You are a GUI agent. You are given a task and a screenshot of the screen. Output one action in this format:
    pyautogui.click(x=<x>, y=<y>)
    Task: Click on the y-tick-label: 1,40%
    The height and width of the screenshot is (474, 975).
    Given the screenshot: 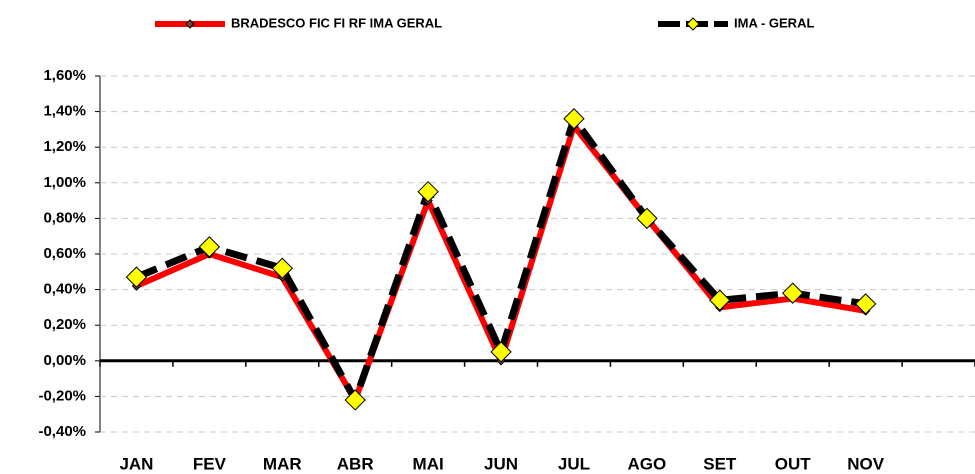 What is the action you would take?
    pyautogui.click(x=64, y=111)
    